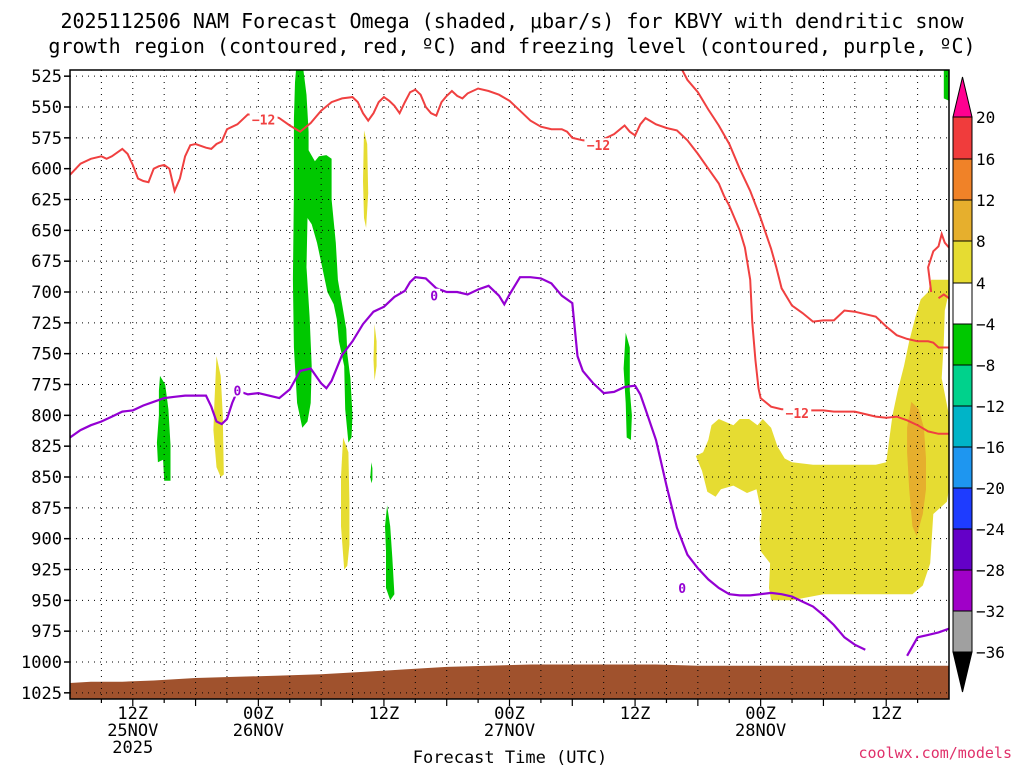 The image size is (1024, 768). Describe the element at coordinates (46, 571) in the screenshot. I see `y-tick-label: 925` at that location.